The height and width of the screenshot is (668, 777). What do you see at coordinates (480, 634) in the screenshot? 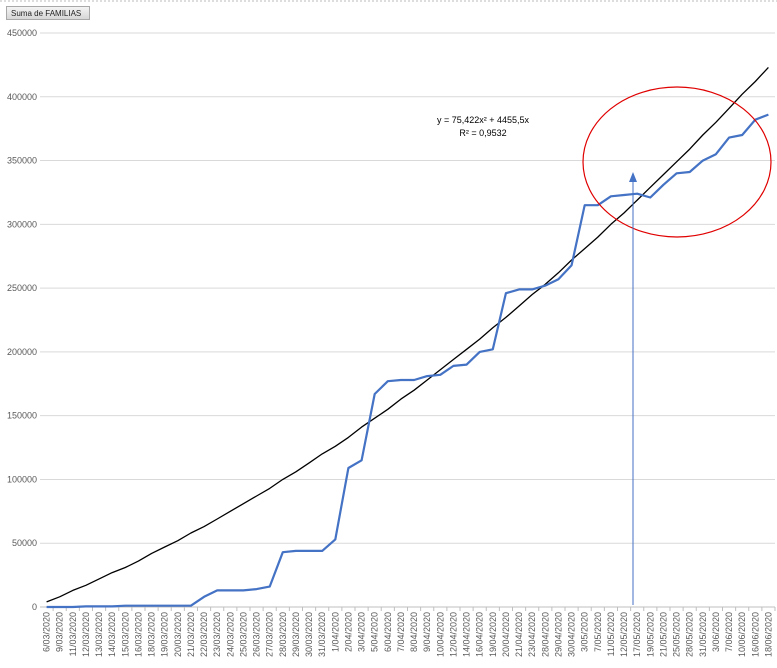
I see `x-tick-label: 16/04/2020` at bounding box center [480, 634].